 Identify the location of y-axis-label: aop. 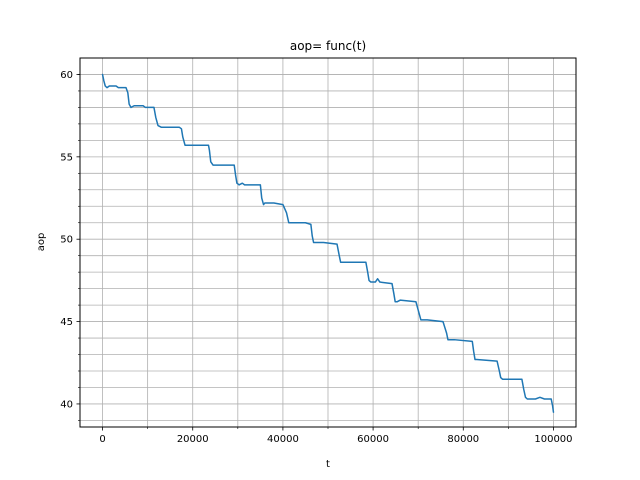
(41, 242).